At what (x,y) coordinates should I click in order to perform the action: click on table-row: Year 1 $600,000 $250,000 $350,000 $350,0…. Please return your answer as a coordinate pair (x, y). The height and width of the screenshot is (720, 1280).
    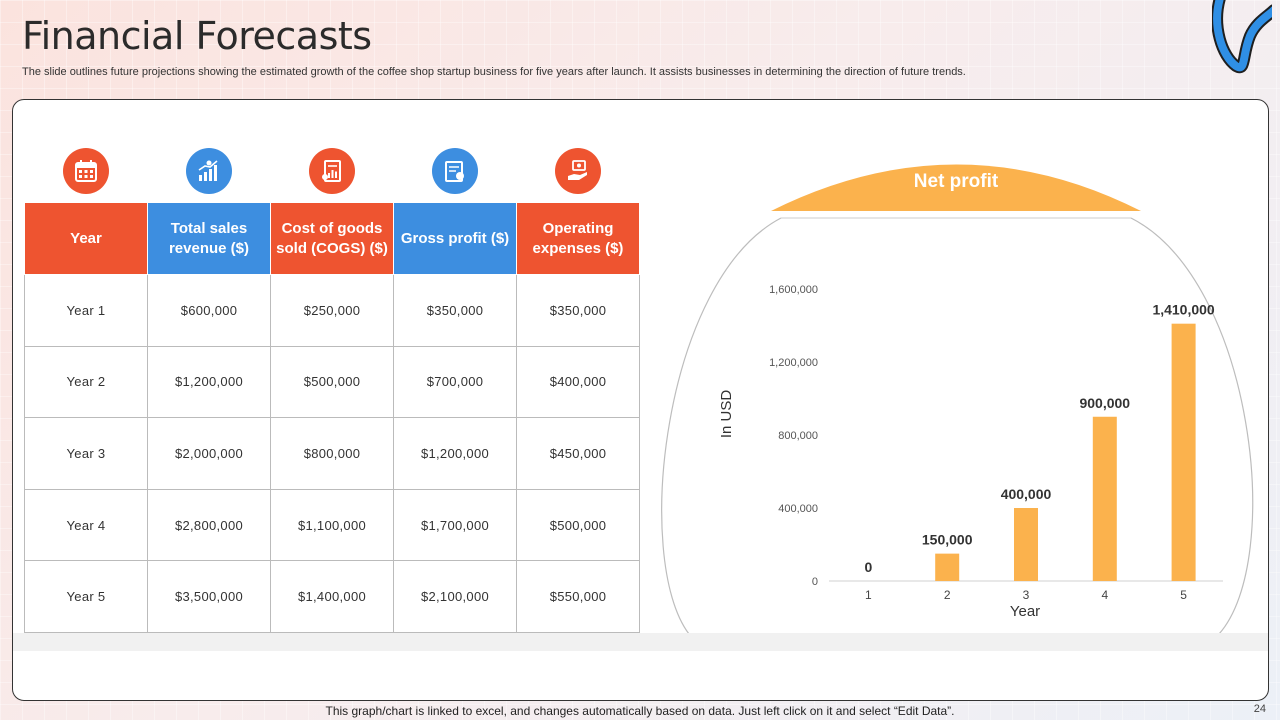
    Looking at the image, I should click on (332, 310).